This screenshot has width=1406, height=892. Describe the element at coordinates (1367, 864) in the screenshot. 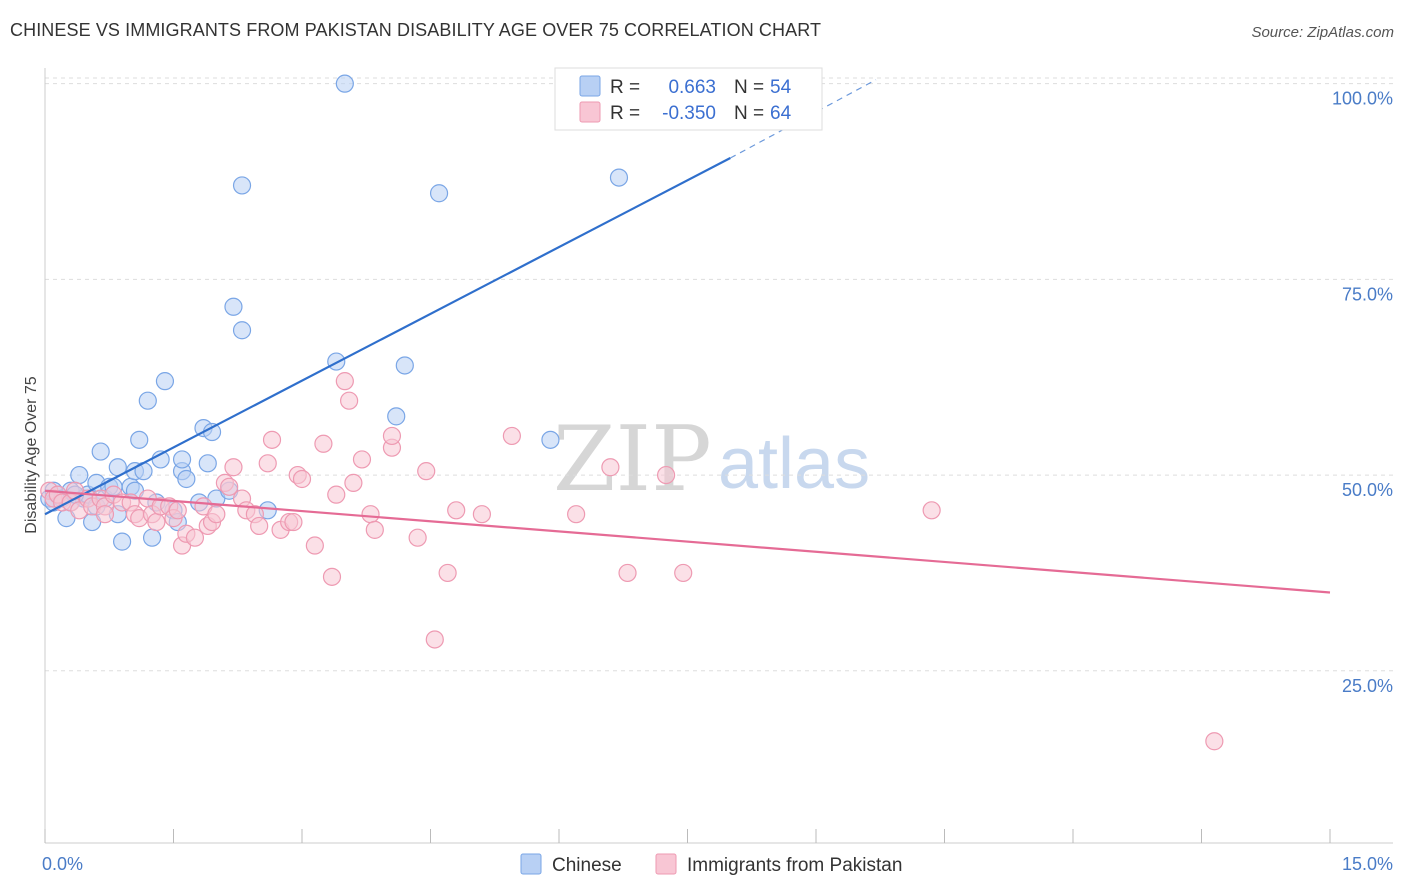

I see `x-tick-label-max: 15.0%` at that location.